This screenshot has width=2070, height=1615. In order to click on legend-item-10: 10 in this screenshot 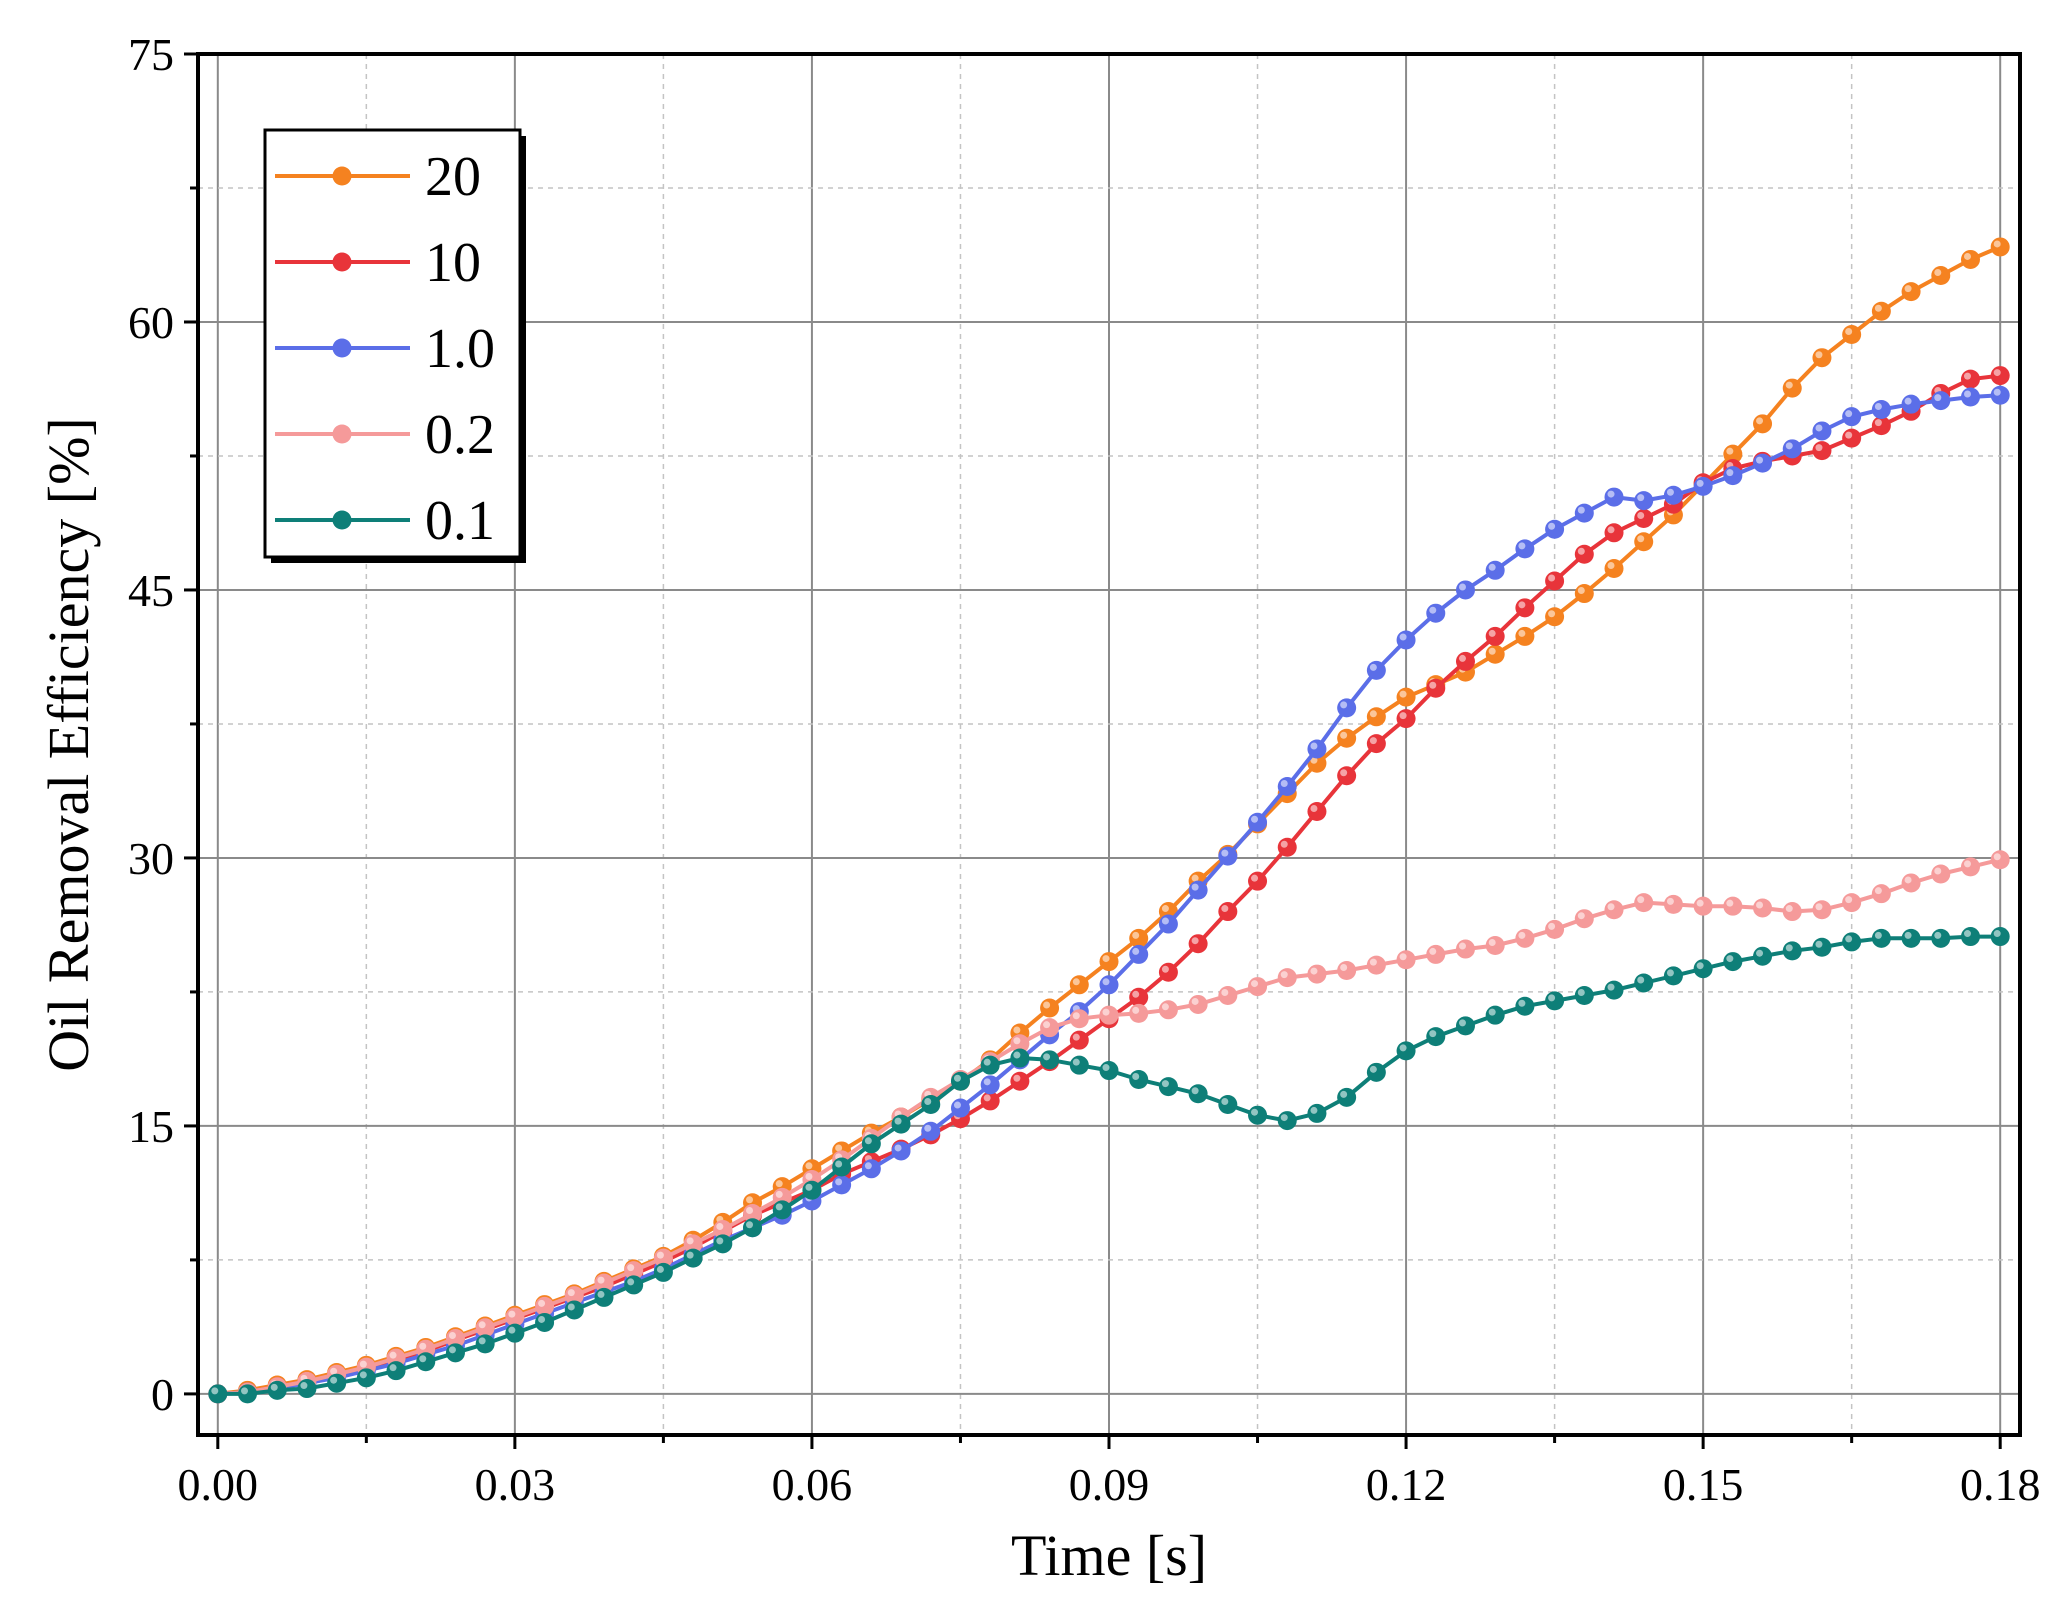, I will do `click(378, 263)`.